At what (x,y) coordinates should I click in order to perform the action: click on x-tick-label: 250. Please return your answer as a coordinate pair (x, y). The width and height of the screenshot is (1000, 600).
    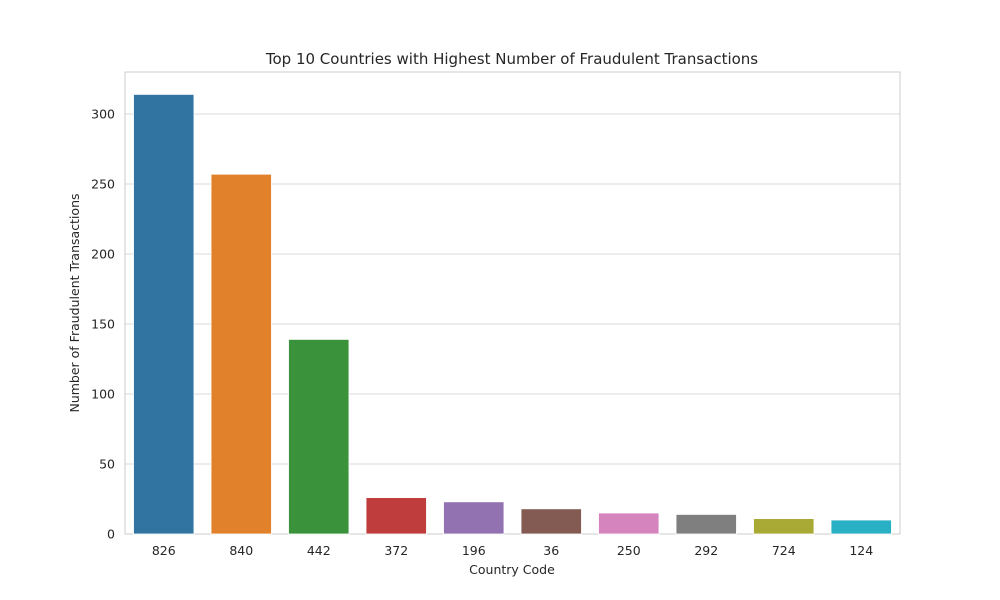
    Looking at the image, I should click on (629, 550).